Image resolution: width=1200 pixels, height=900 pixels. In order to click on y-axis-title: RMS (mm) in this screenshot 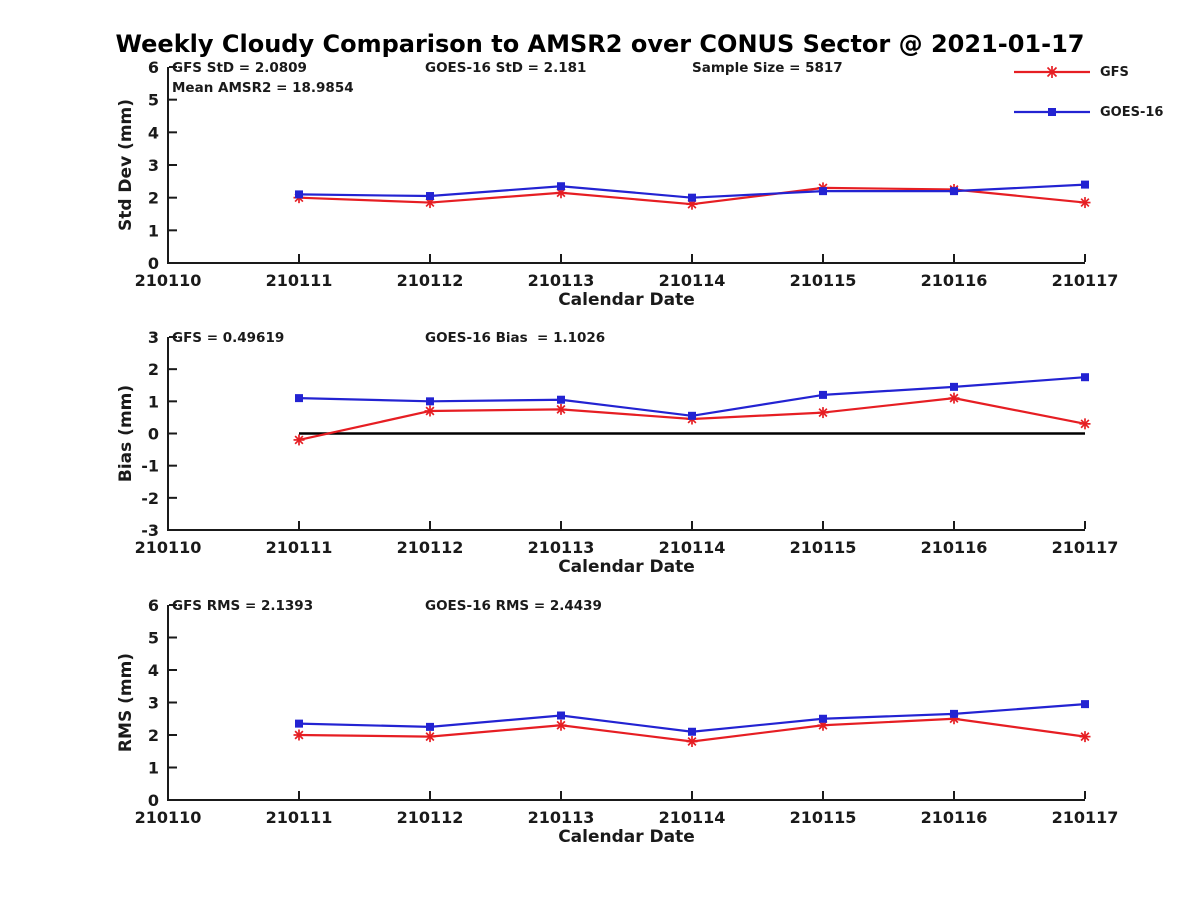, I will do `click(126, 702)`.